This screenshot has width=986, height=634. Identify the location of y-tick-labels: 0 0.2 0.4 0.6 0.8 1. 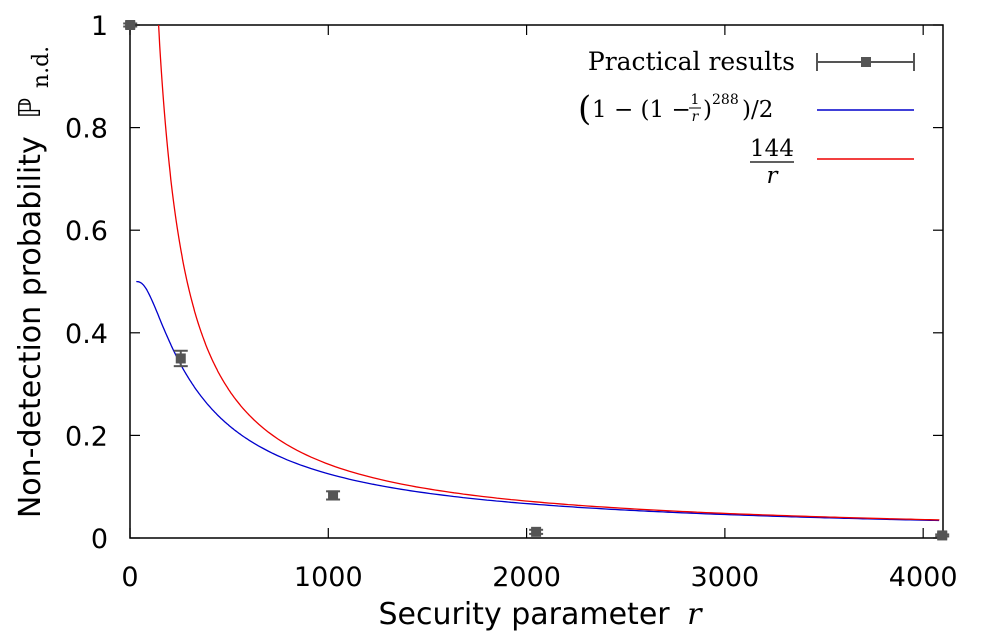
(86, 283).